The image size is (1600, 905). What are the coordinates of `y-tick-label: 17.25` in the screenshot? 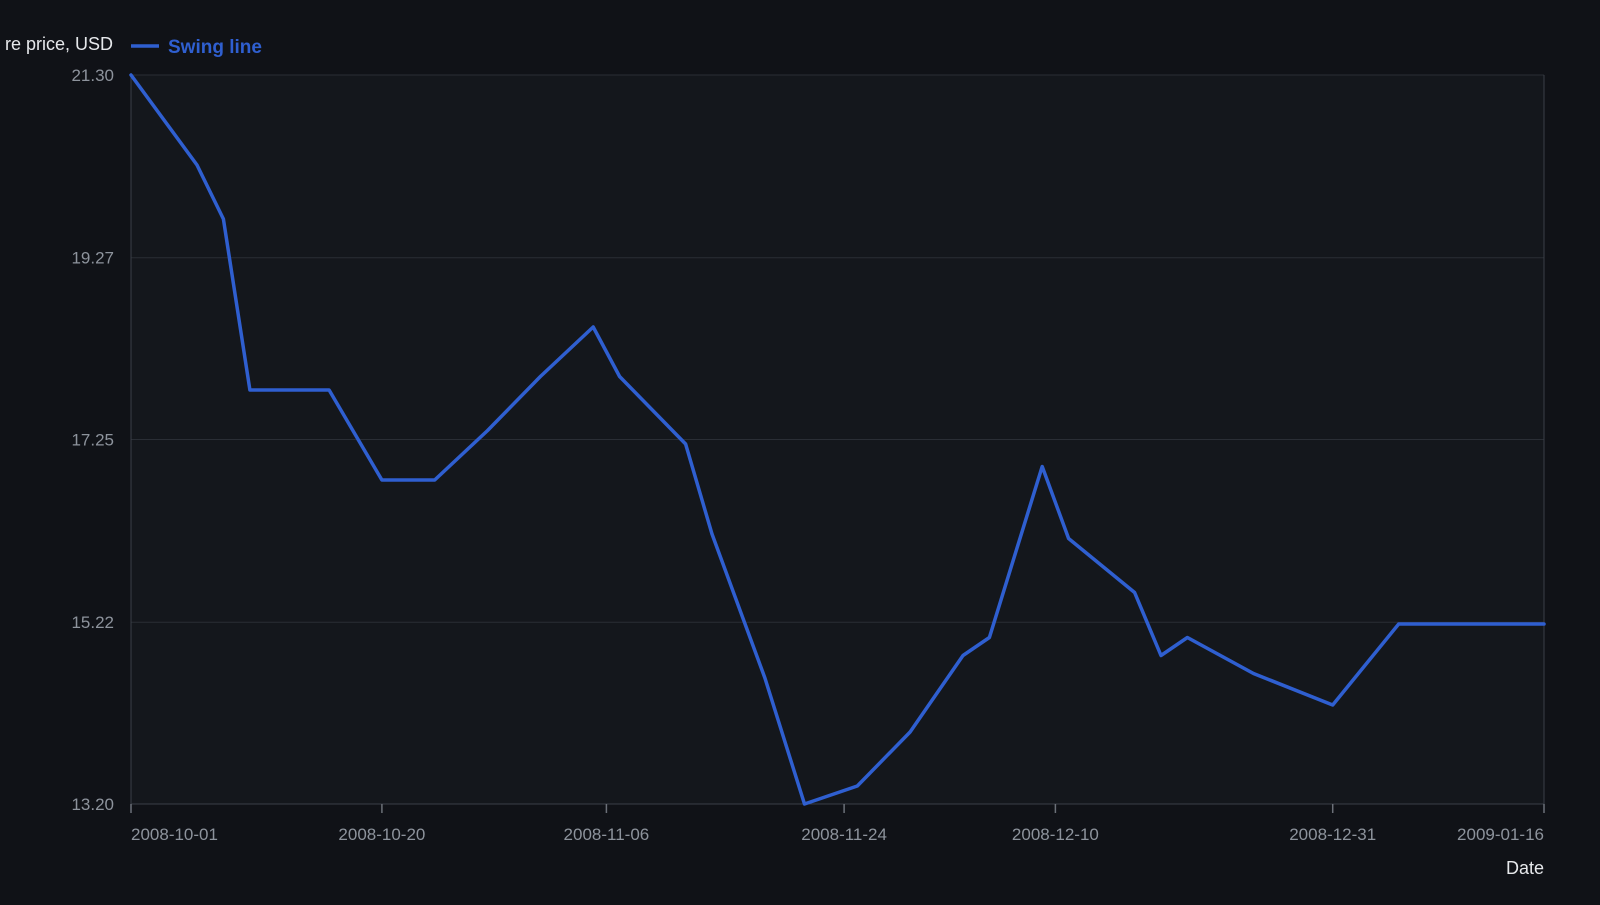 It's located at (92, 440).